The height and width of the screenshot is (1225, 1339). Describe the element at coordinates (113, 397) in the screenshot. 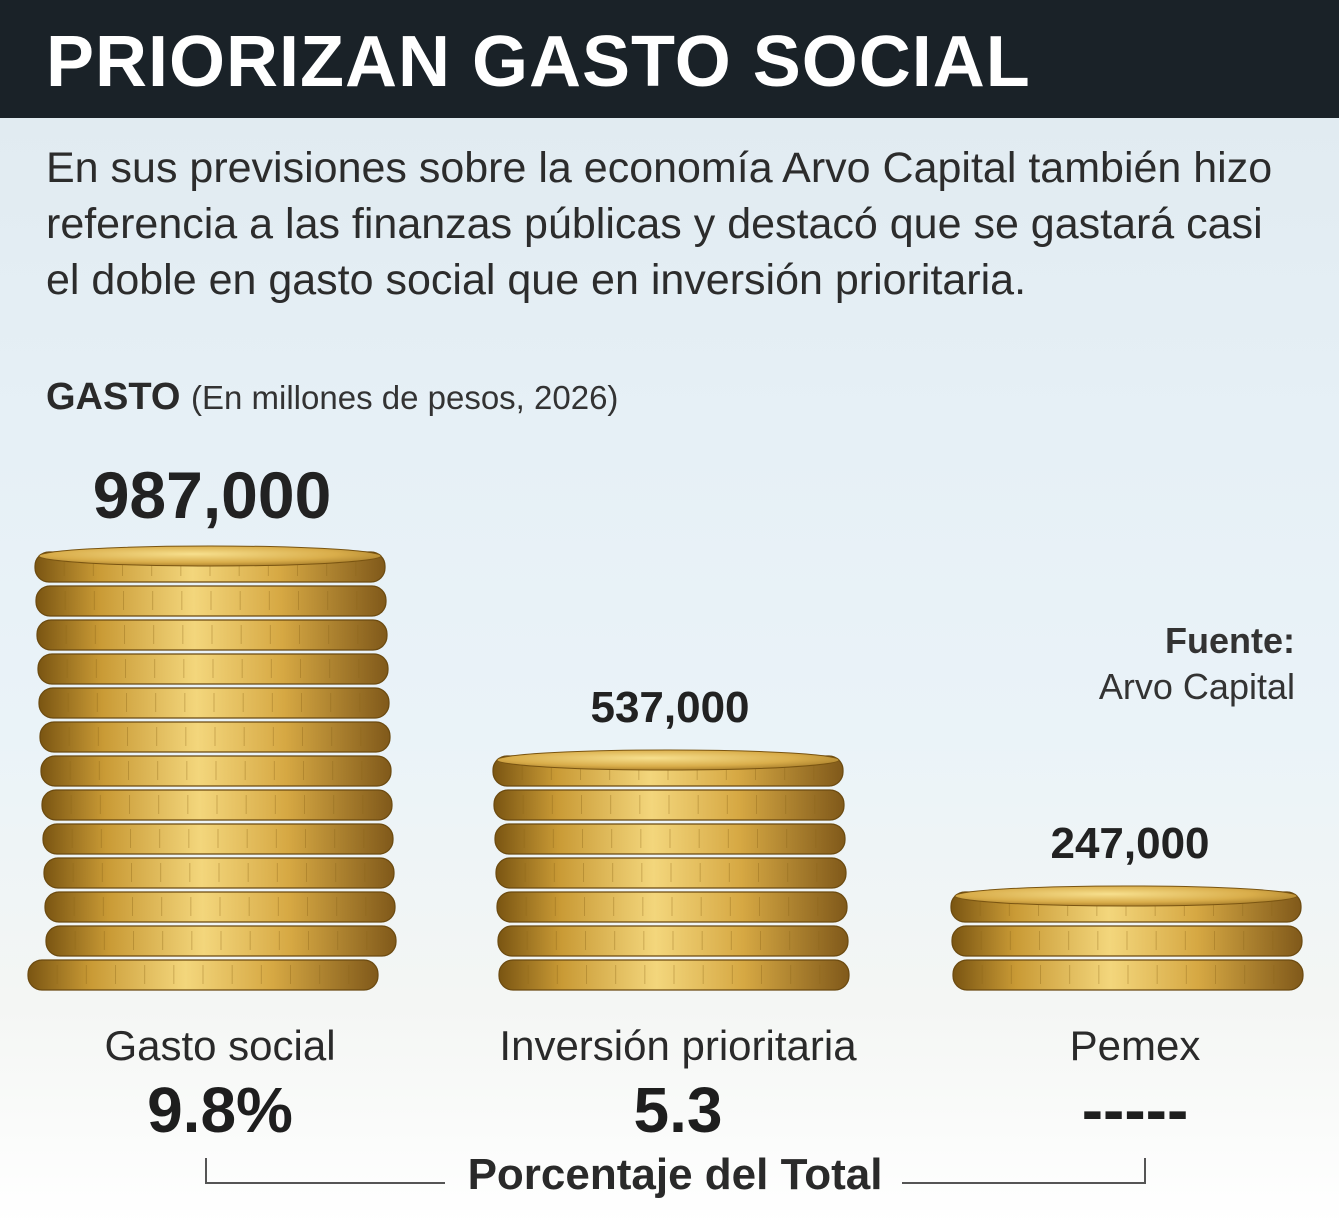

I see `chart-title: GASTO` at that location.